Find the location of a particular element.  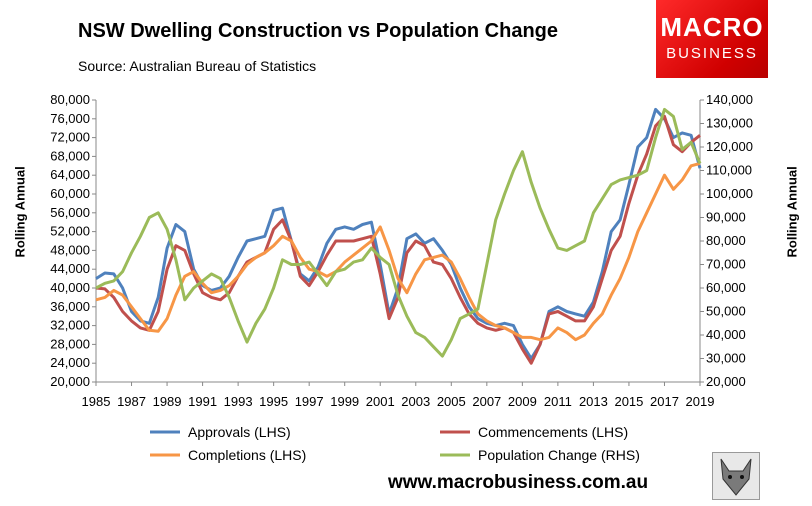

macrobusiness-logo: MACRO BUSINESS is located at coordinates (712, 39).